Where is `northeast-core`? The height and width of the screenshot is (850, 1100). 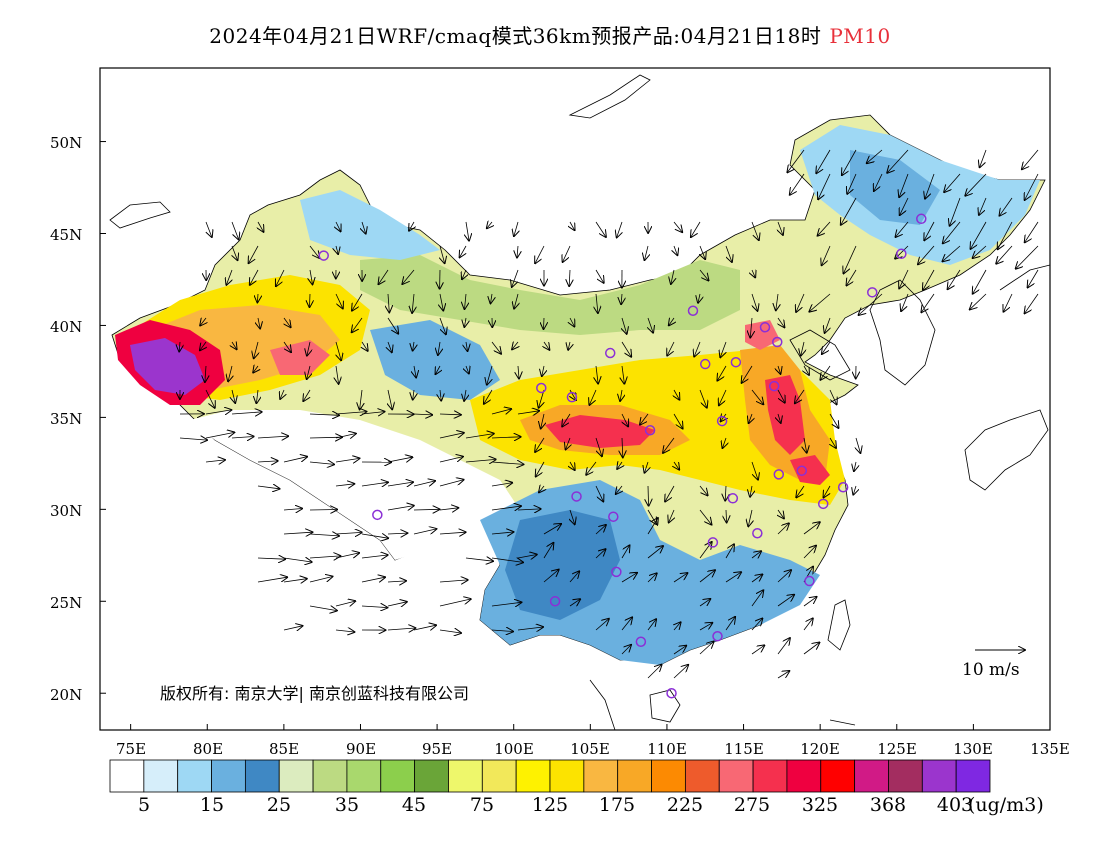 northeast-core is located at coordinates (895, 187).